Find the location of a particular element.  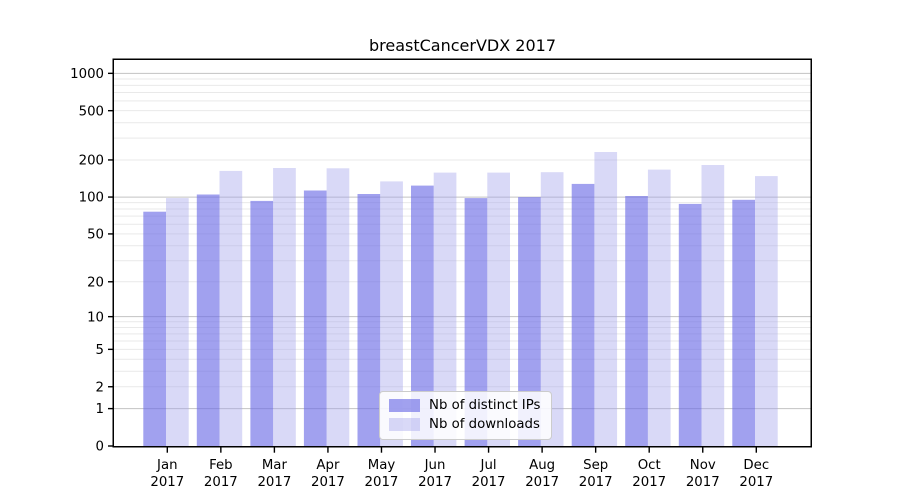

bar-ips-may is located at coordinates (369, 320).